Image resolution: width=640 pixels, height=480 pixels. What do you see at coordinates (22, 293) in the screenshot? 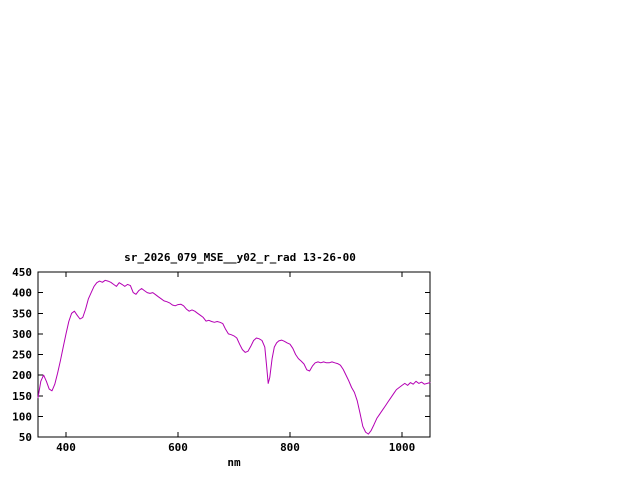
I see `y-tick-label: 400` at bounding box center [22, 293].